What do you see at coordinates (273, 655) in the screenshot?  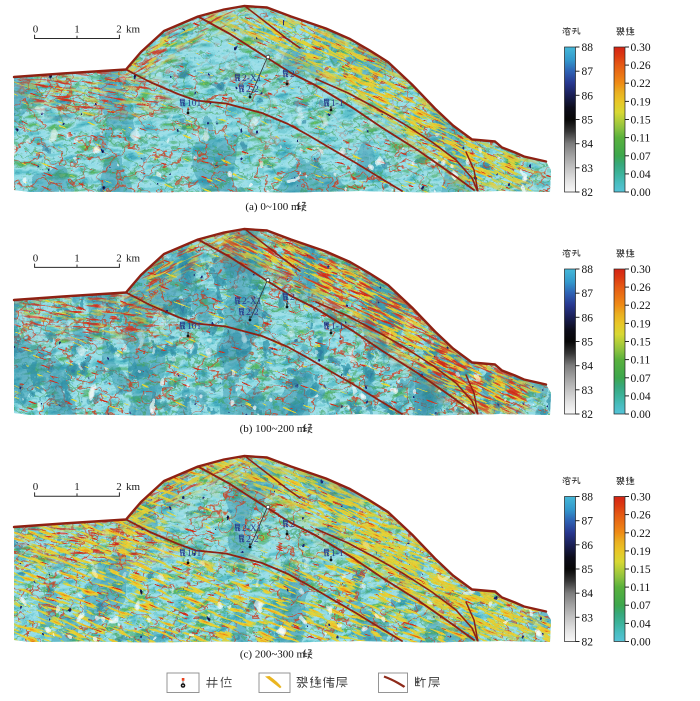 I see `svg-text: (c) 200~300 m` at bounding box center [273, 655].